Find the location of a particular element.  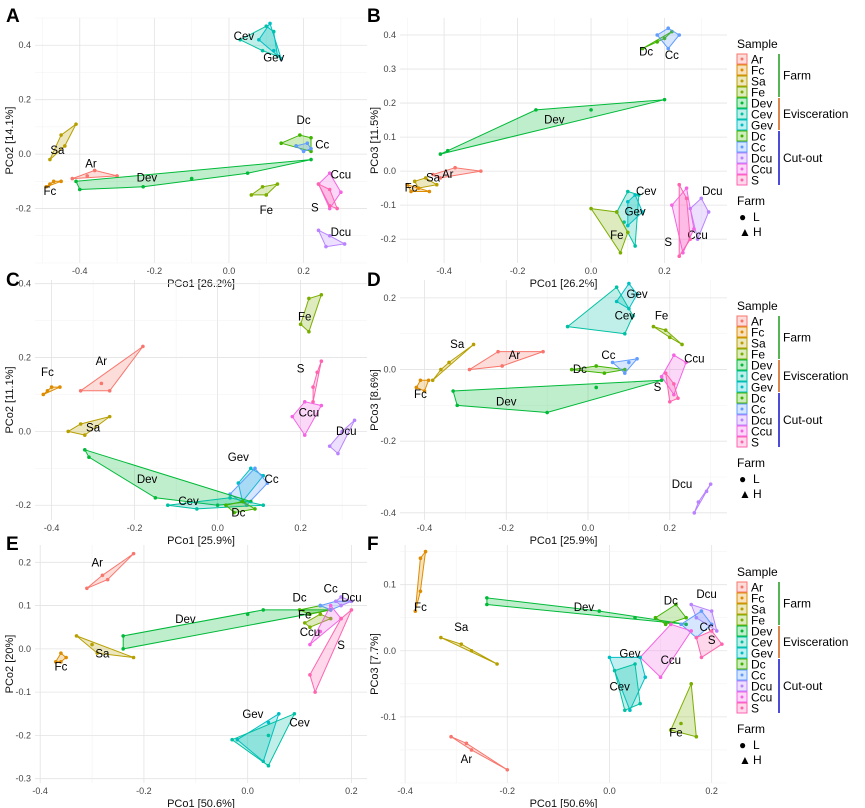

legend-group-2: Cut-out is located at coordinates (803, 420).